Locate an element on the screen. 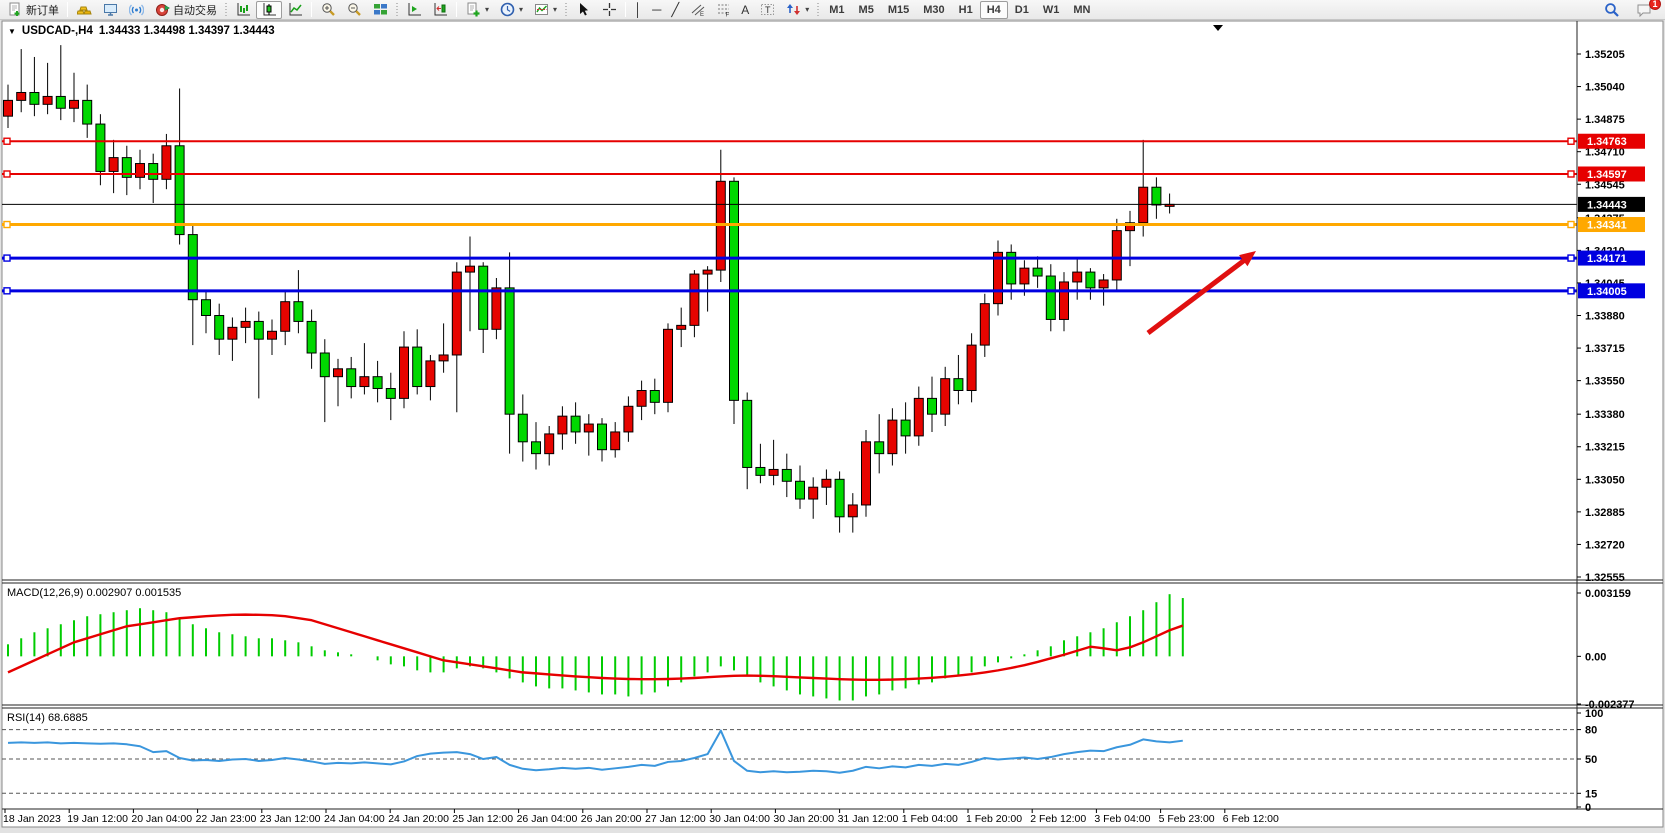 The height and width of the screenshot is (833, 1665). signal-icon is located at coordinates (136, 10).